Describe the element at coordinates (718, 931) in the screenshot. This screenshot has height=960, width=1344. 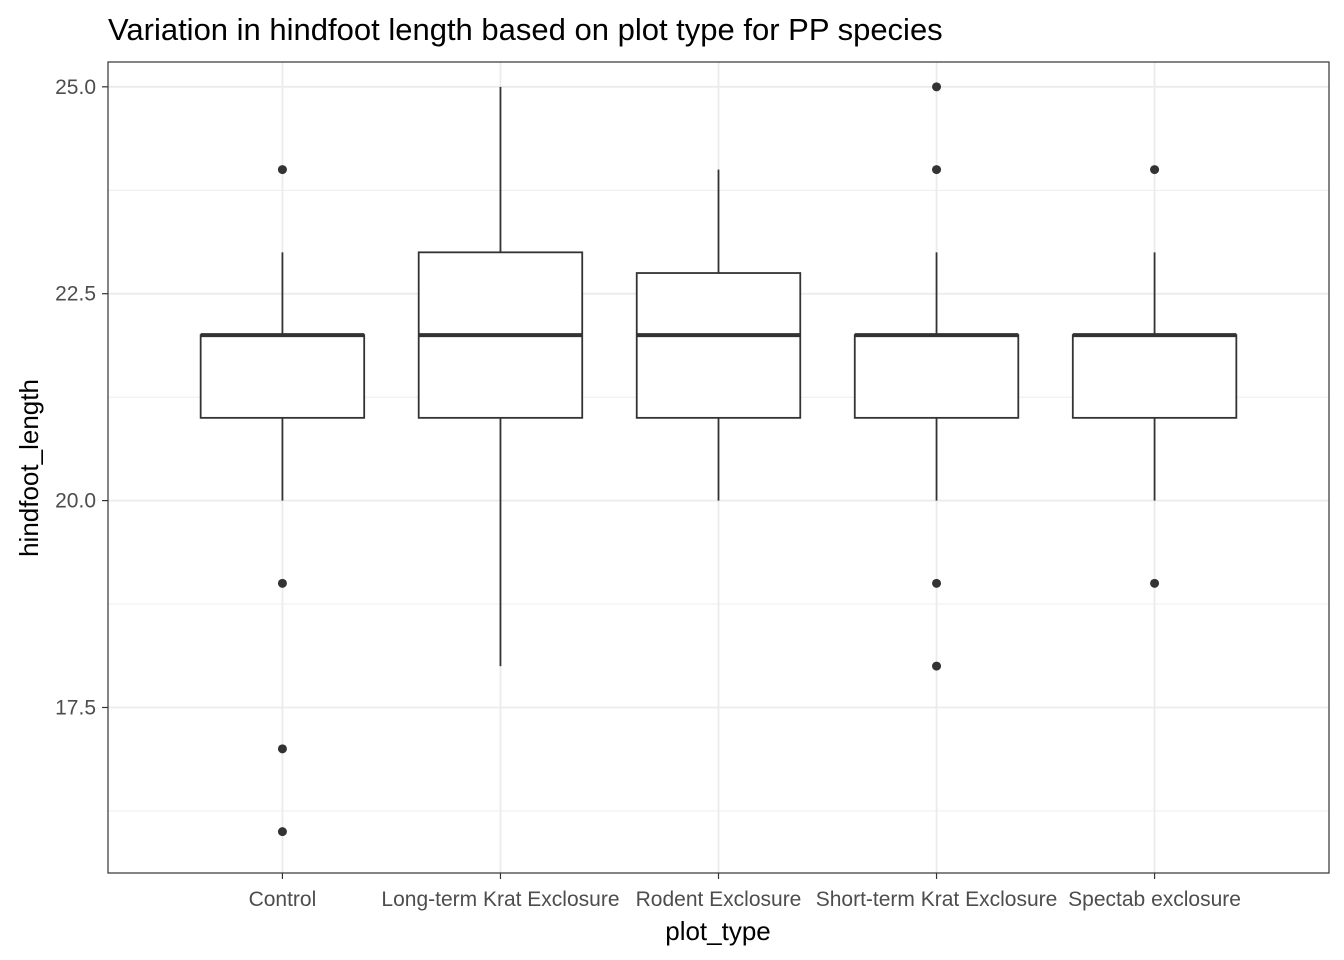
I see `x-axis-title: plot_type` at that location.